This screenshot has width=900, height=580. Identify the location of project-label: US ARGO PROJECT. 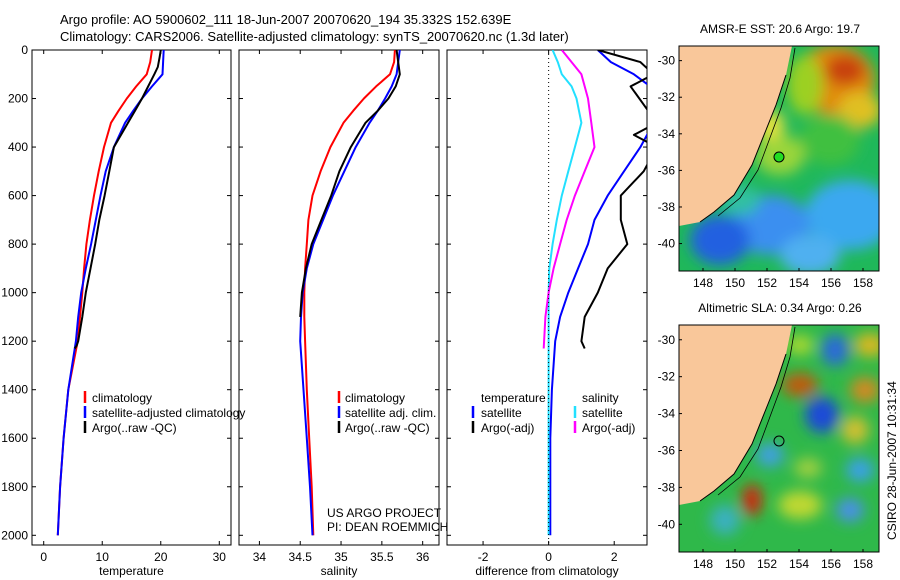
(384, 513).